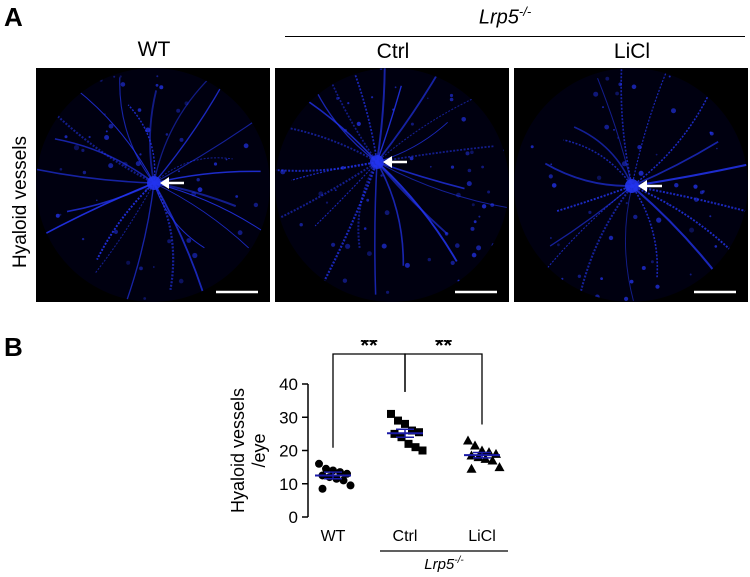  Describe the element at coordinates (154, 49) in the screenshot. I see `column-label-wt: WT` at that location.